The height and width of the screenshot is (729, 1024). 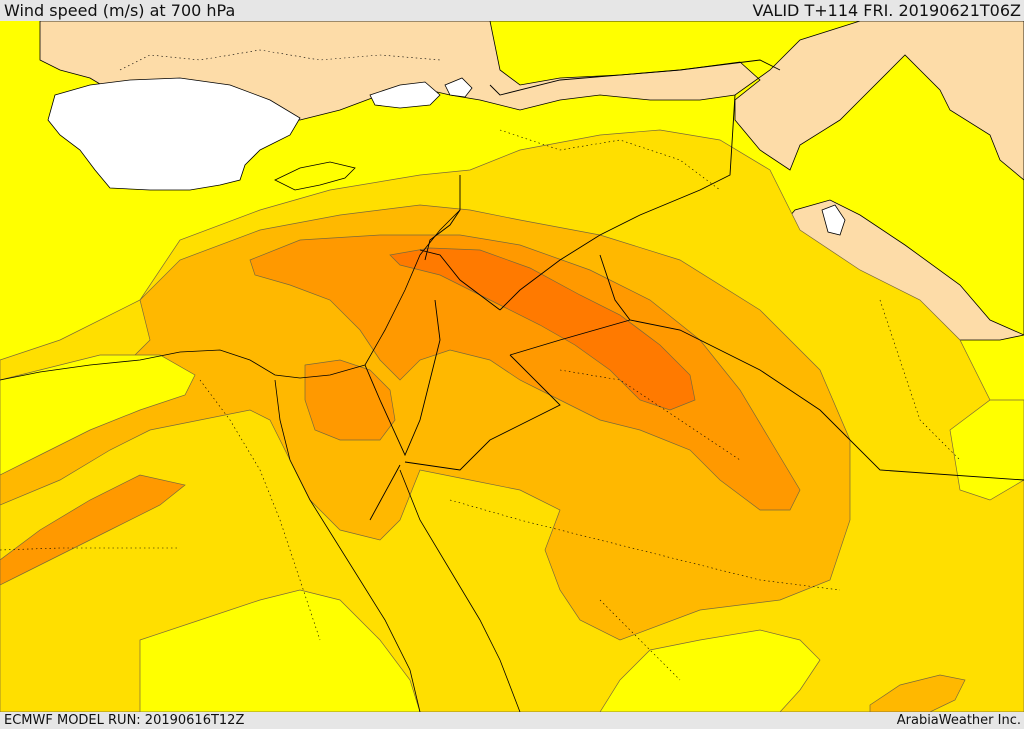 What do you see at coordinates (542, 329) in the screenshot?
I see `band-dark-orange` at bounding box center [542, 329].